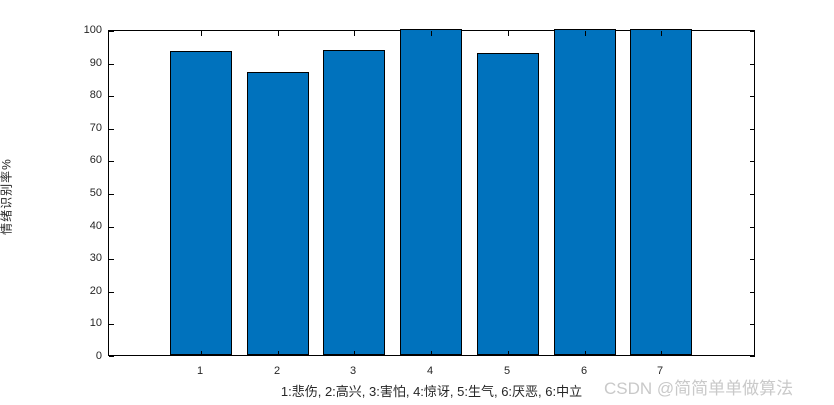 Image resolution: width=834 pixels, height=405 pixels. What do you see at coordinates (584, 371) in the screenshot?
I see `x-tick-label-6: 6` at bounding box center [584, 371].